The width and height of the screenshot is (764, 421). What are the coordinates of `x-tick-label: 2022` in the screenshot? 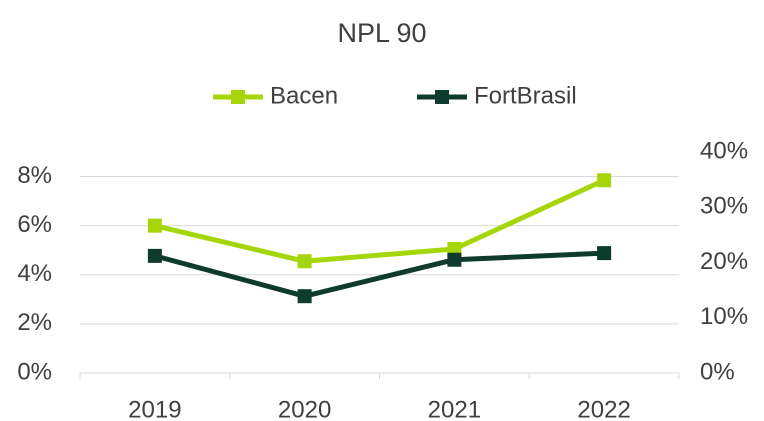 It's located at (603, 408).